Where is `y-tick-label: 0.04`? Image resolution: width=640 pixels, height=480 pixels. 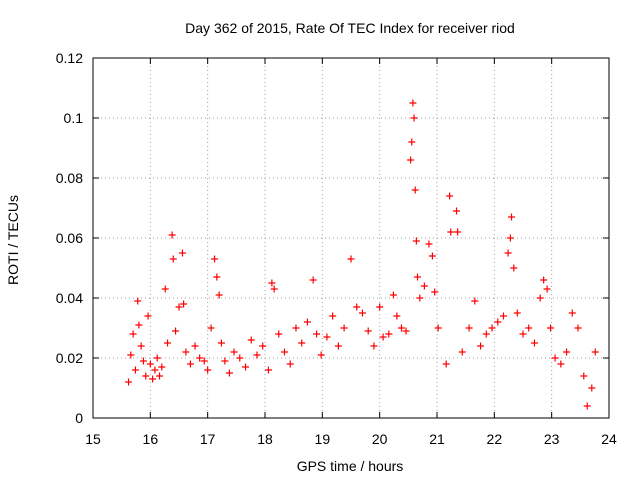 y-tick-label: 0.04 is located at coordinates (69, 298).